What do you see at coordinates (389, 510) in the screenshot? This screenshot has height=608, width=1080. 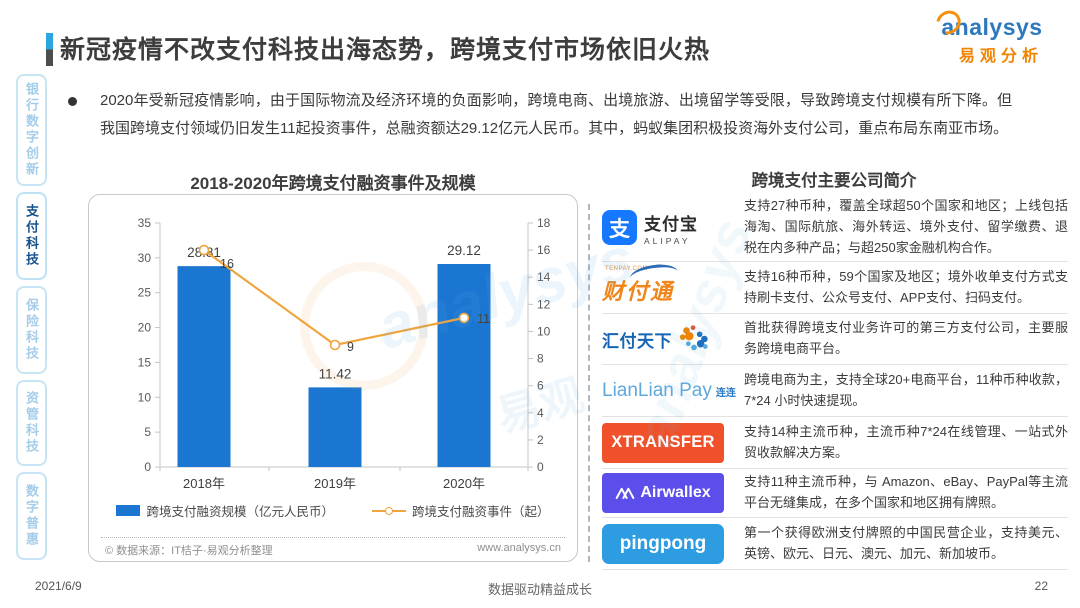 I see `line-legend-swatch-icon` at bounding box center [389, 510].